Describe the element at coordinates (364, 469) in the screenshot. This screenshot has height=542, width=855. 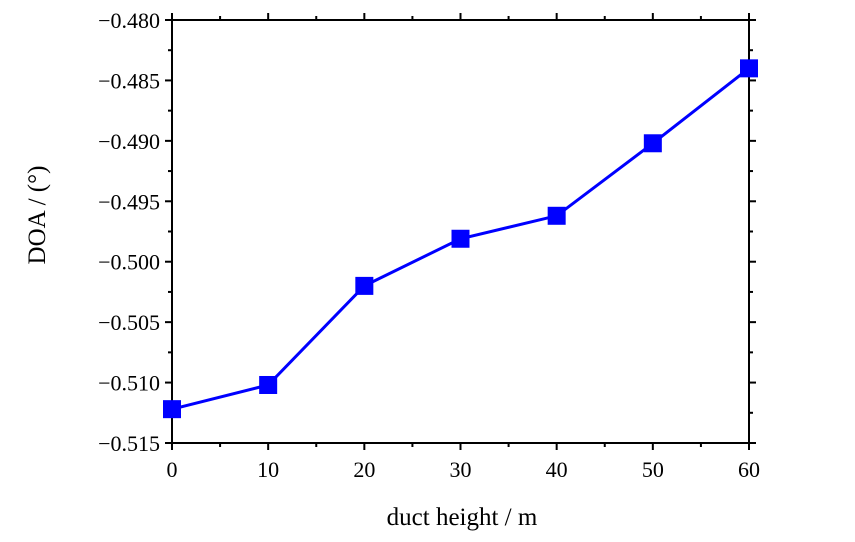
I see `x-tick-label: 20` at that location.